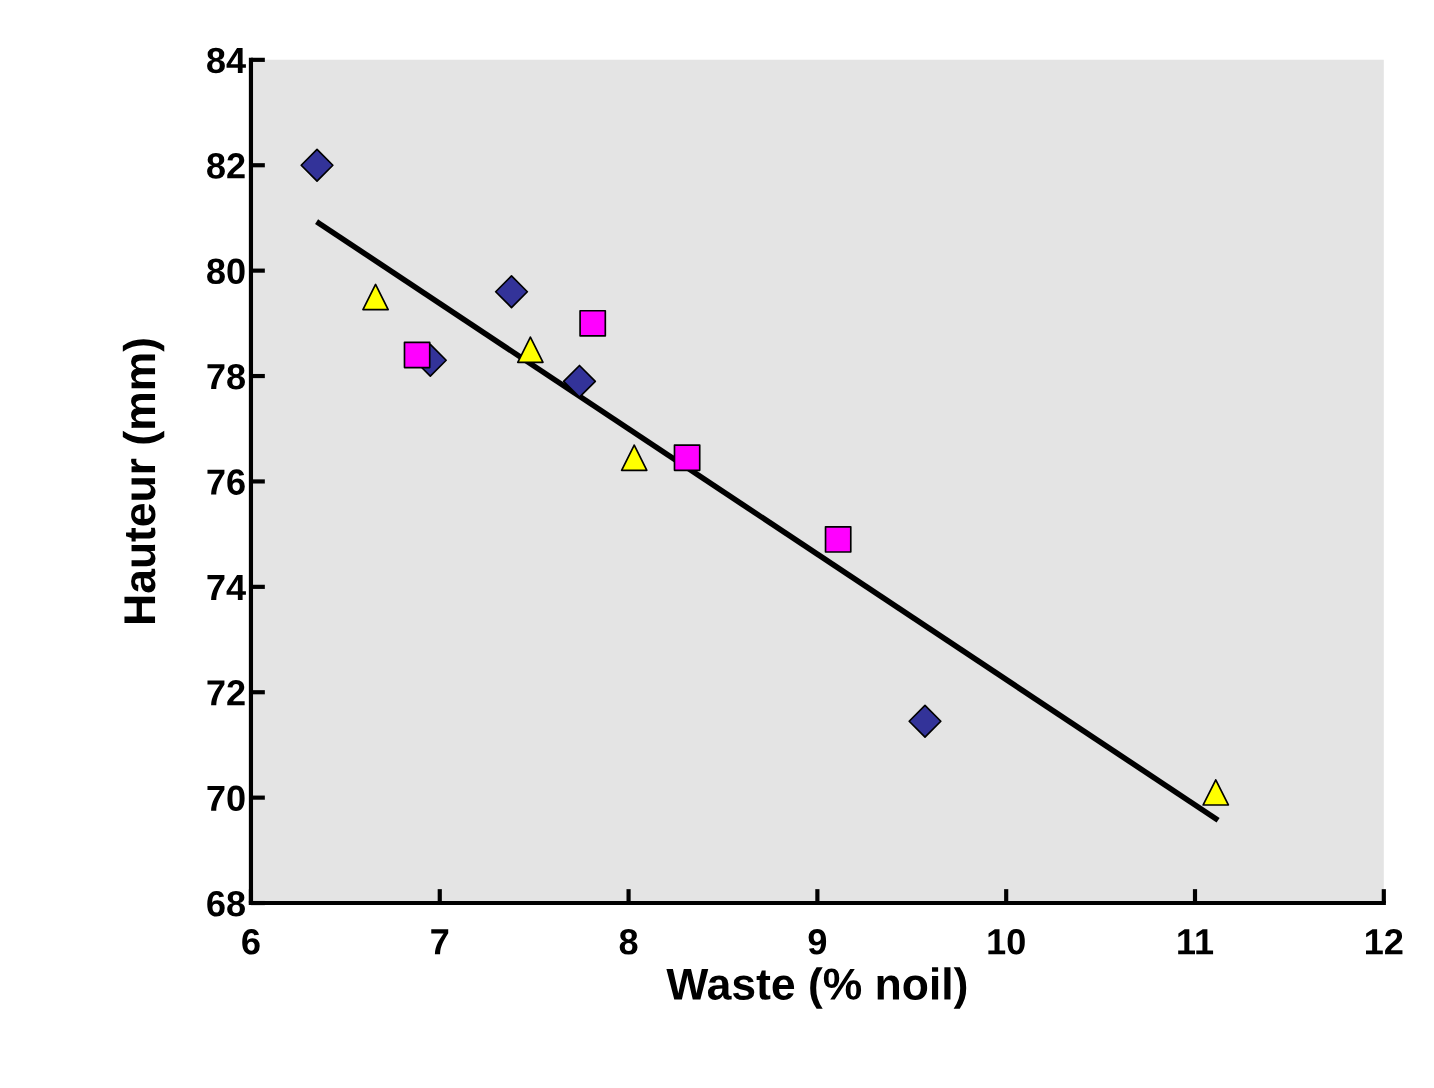 This screenshot has width=1434, height=1088. Describe the element at coordinates (440, 942) in the screenshot. I see `x-tick-label: 7` at that location.